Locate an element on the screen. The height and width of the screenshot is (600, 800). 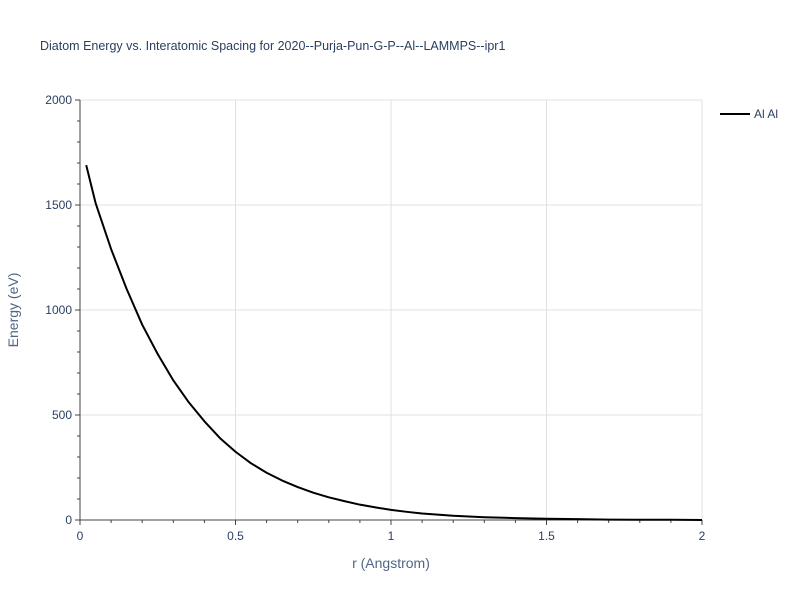
y-axis-title: Energy (eV) is located at coordinates (13, 310).